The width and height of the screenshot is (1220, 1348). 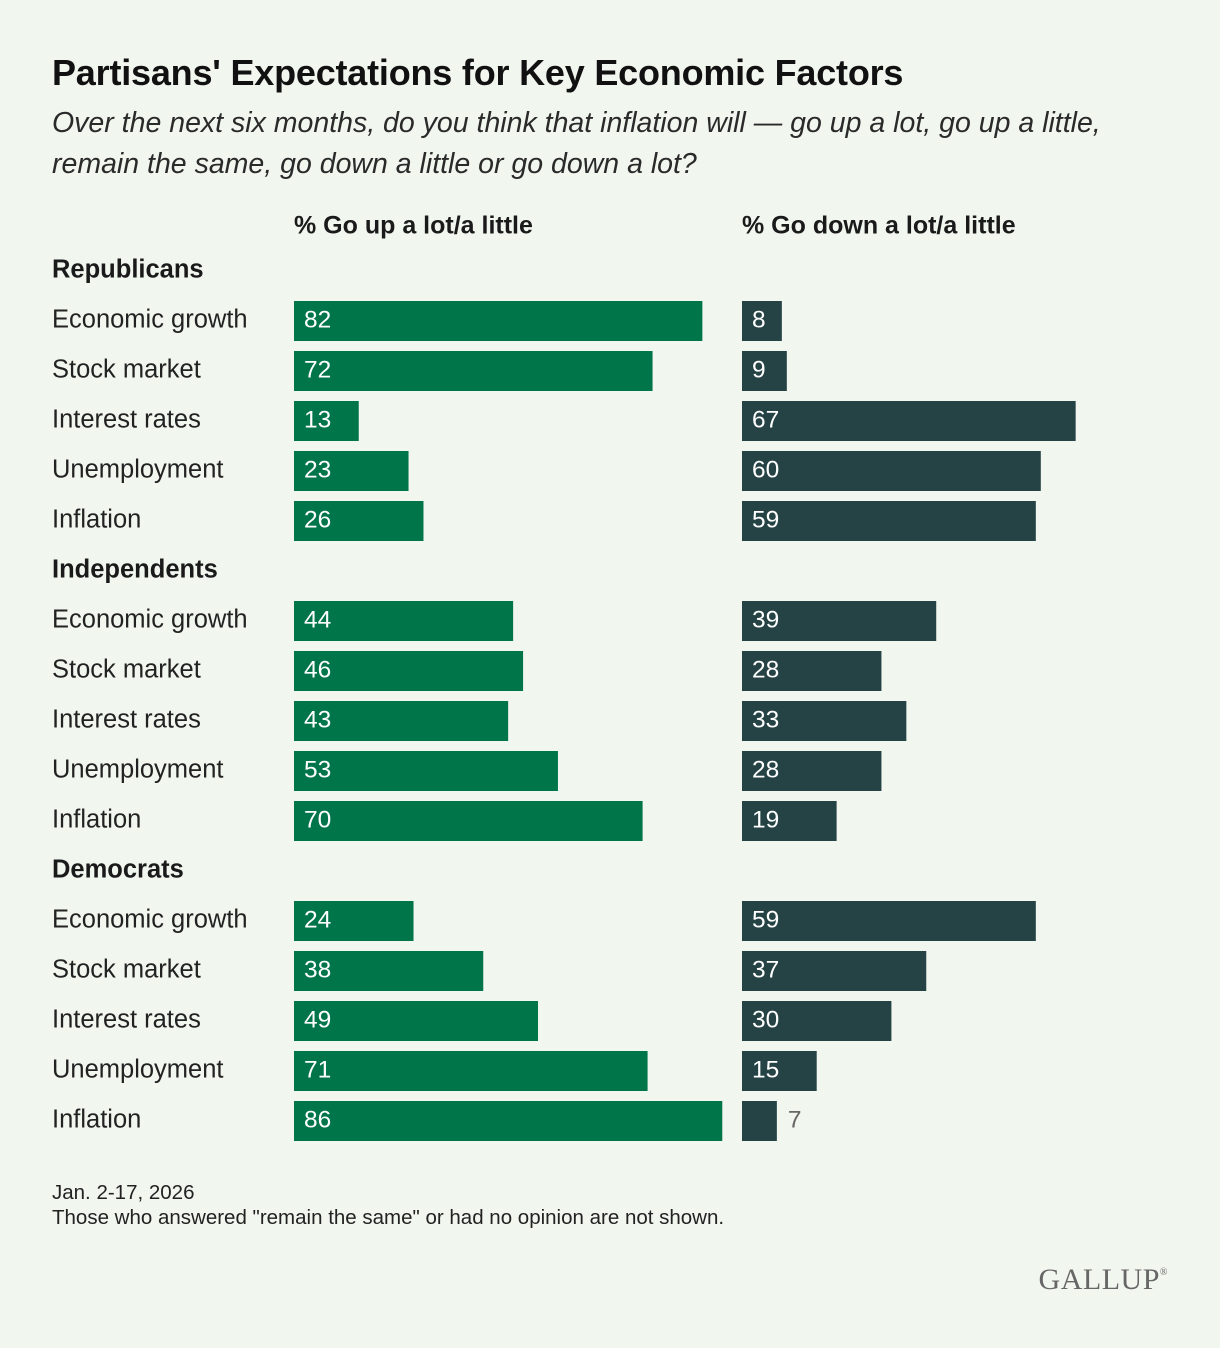 I want to click on bar-up-value: 49, so click(x=317, y=1019).